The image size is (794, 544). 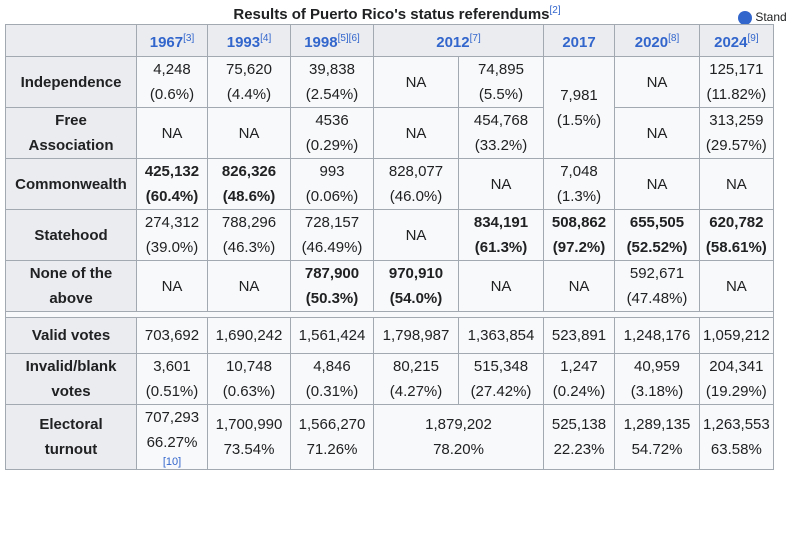 What do you see at coordinates (332, 437) in the screenshot?
I see `cell-turnout-1998: 1,566,270 71.26%` at bounding box center [332, 437].